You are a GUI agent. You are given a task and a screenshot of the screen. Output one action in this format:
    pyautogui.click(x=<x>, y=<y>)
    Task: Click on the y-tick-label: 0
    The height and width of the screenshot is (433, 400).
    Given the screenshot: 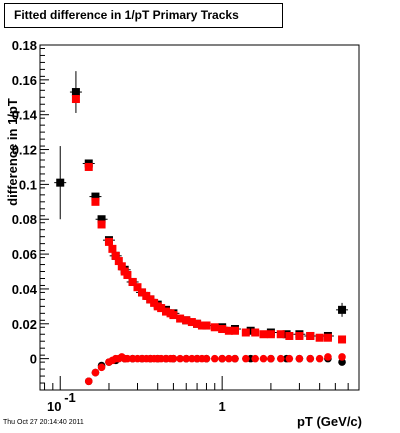 What is the action you would take?
    pyautogui.click(x=33, y=359)
    